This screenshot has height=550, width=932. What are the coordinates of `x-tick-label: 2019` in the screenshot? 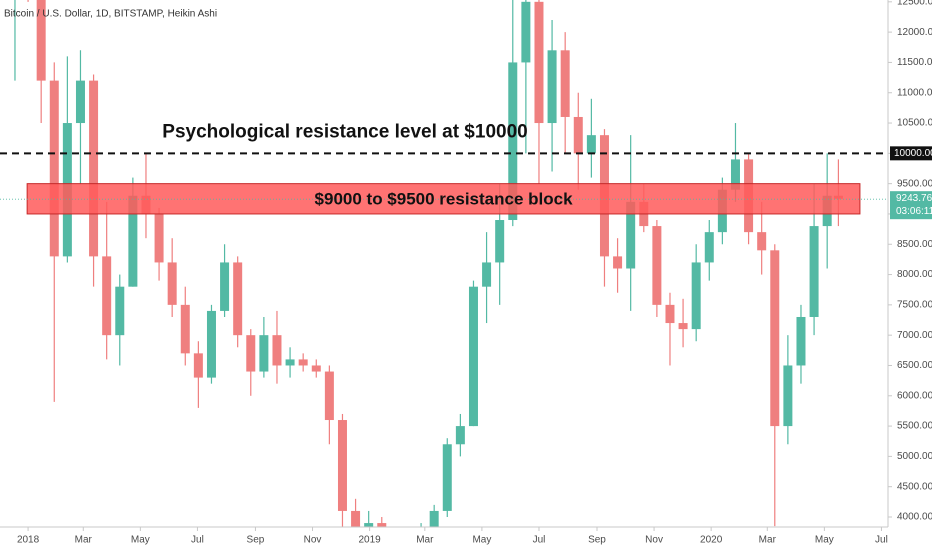 It's located at (369, 540).